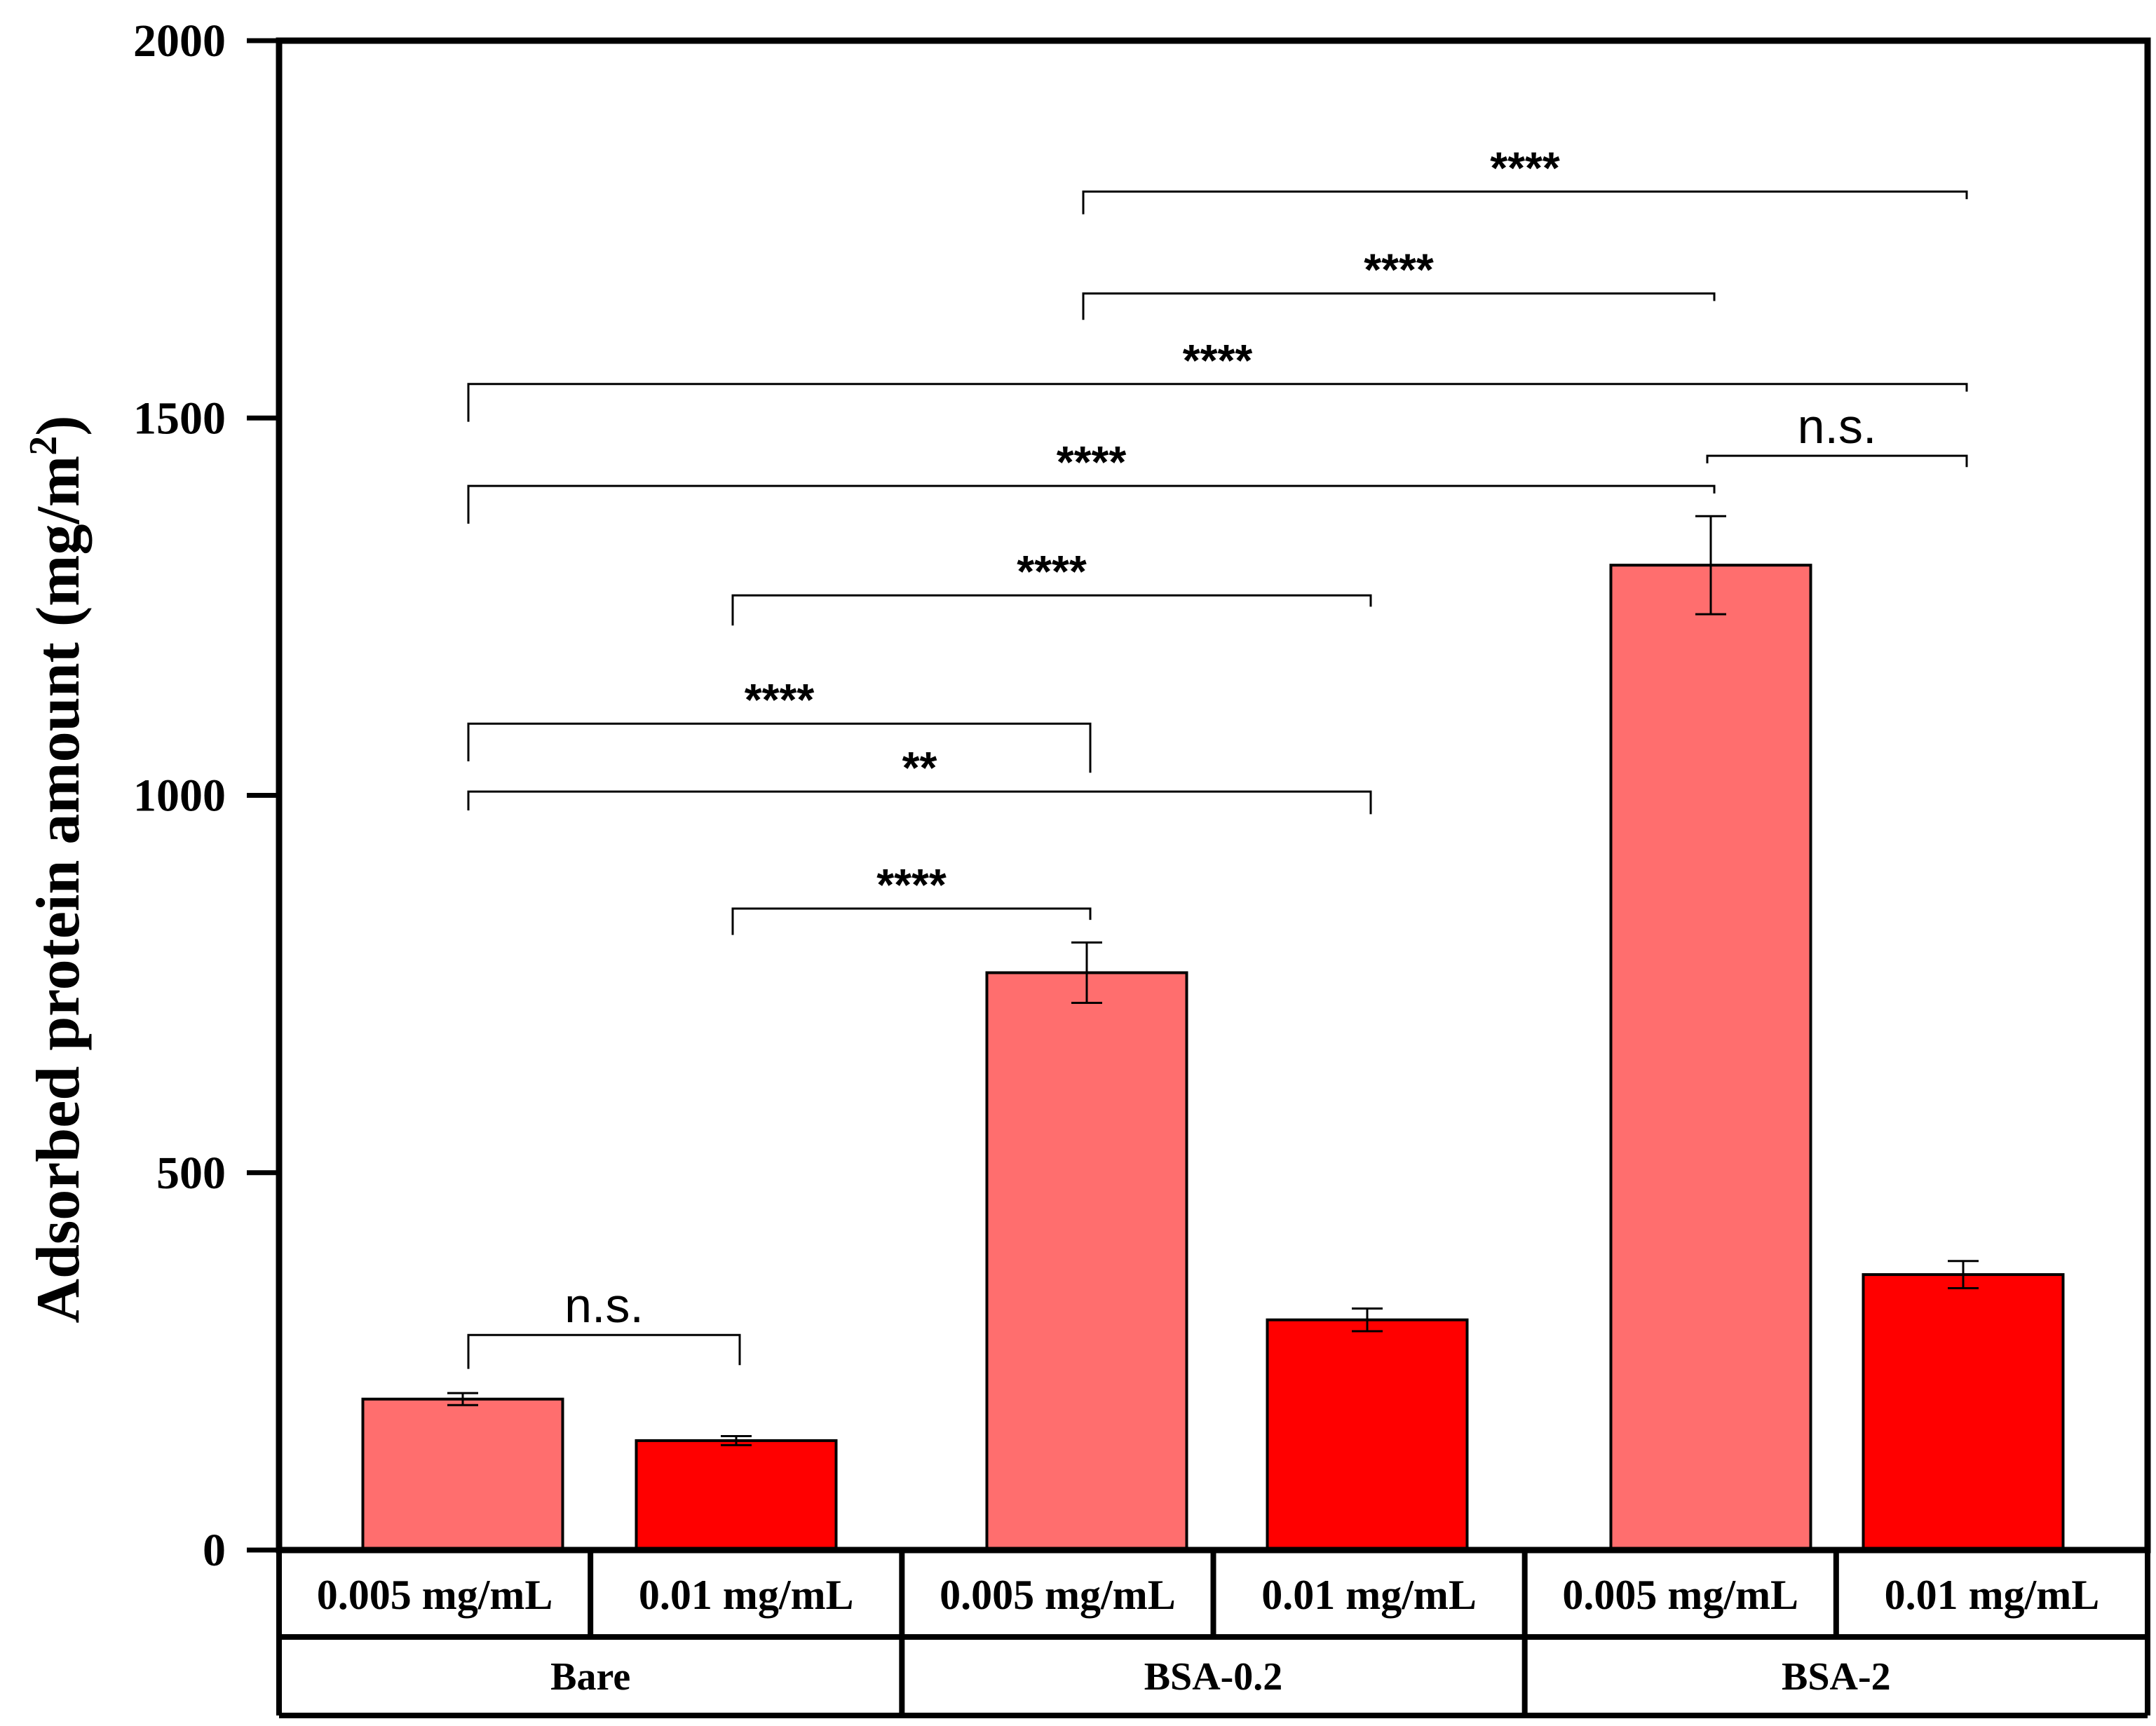 This screenshot has width=2156, height=1726. Describe the element at coordinates (215, 1550) in the screenshot. I see `y-tick-label: 0` at that location.